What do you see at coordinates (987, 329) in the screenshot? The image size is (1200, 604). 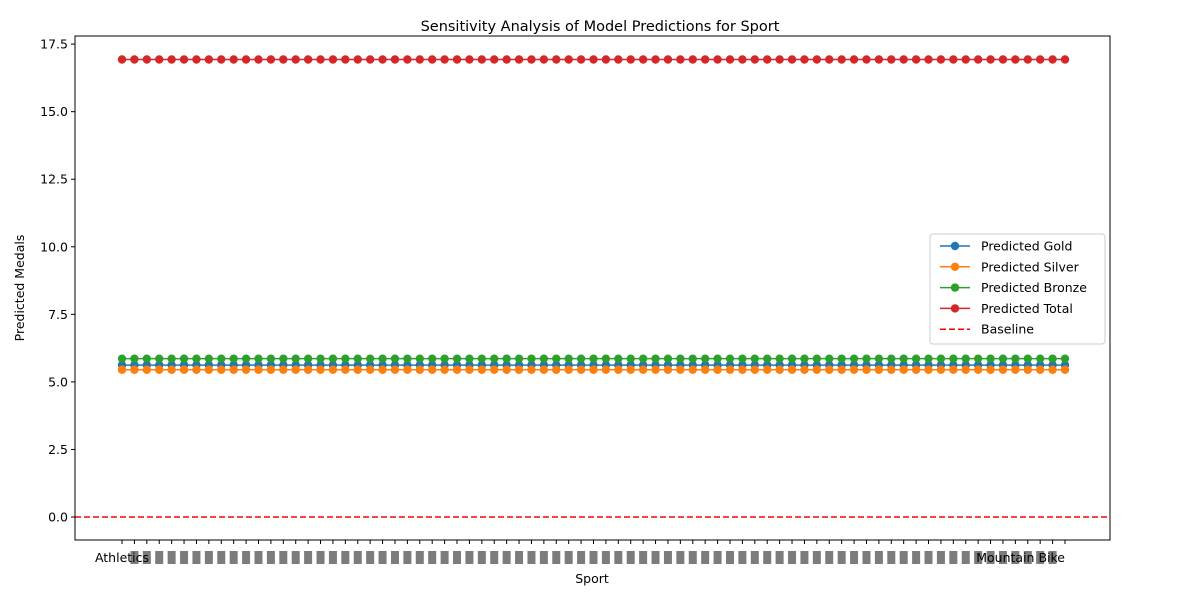 I see `legend-item: Baseline` at bounding box center [987, 329].